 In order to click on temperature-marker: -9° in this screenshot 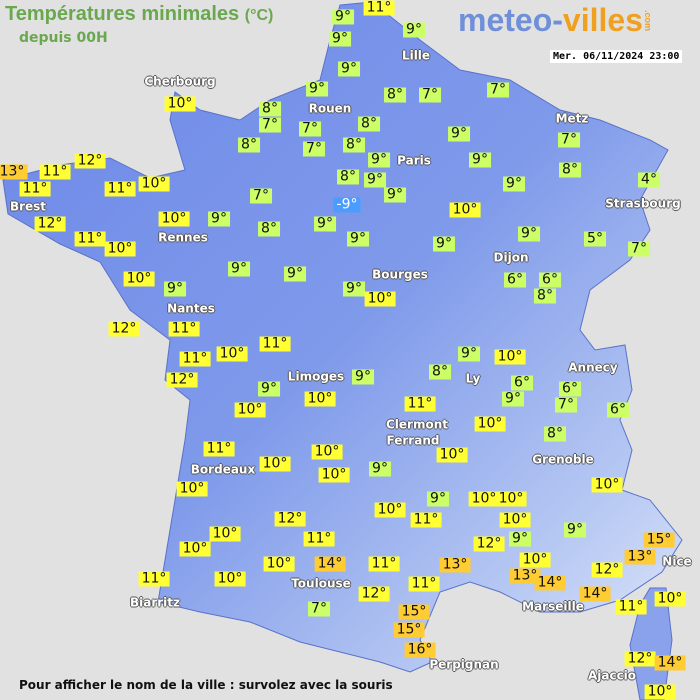, I will do `click(347, 205)`.